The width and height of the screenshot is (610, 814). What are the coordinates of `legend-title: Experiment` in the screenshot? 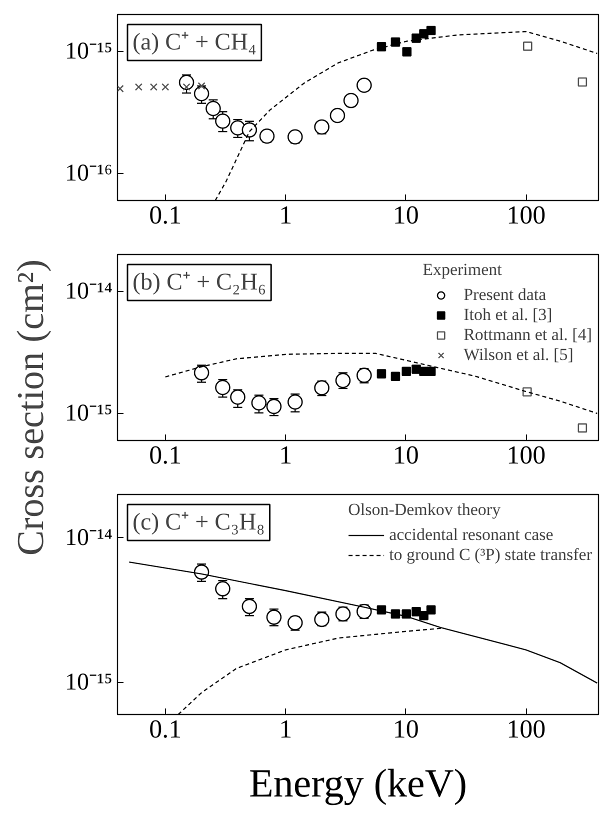 It's located at (462, 270).